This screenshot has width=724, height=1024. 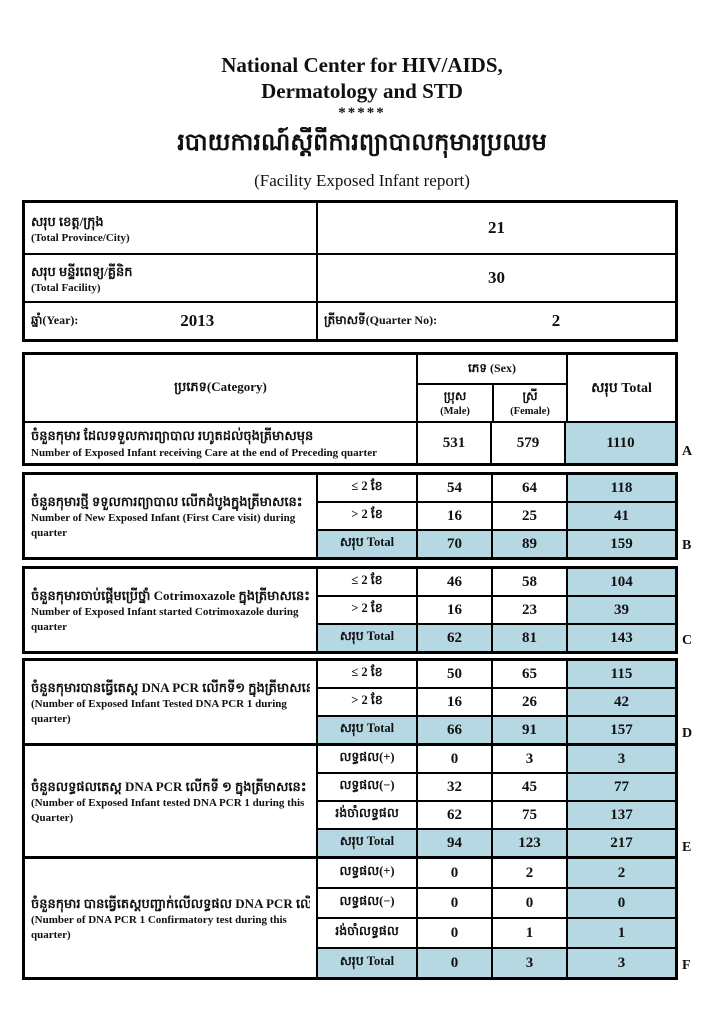 What do you see at coordinates (528, 674) in the screenshot?
I see `section-d-row1-female: 65` at bounding box center [528, 674].